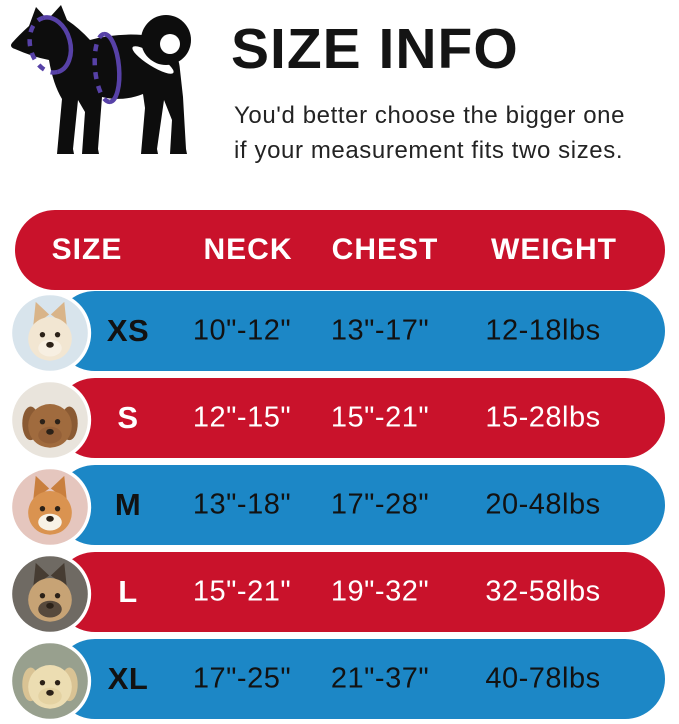  Describe the element at coordinates (543, 678) in the screenshot. I see `weight-cell: 40-78lbs` at that location.